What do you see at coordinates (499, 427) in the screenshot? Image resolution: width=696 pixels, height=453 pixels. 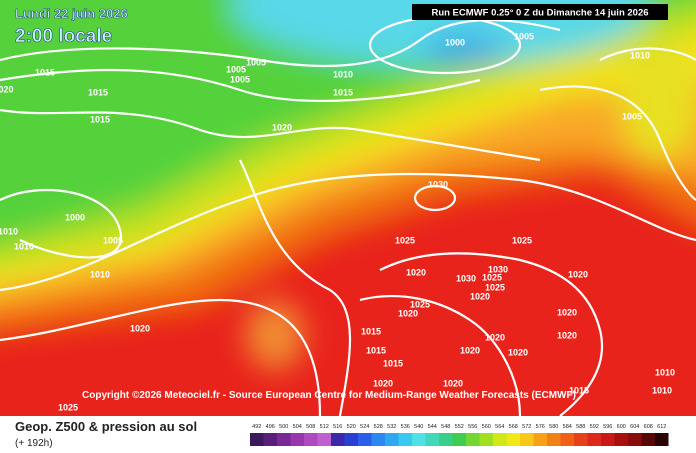 I see `scale-tick-label: 564` at bounding box center [499, 427].